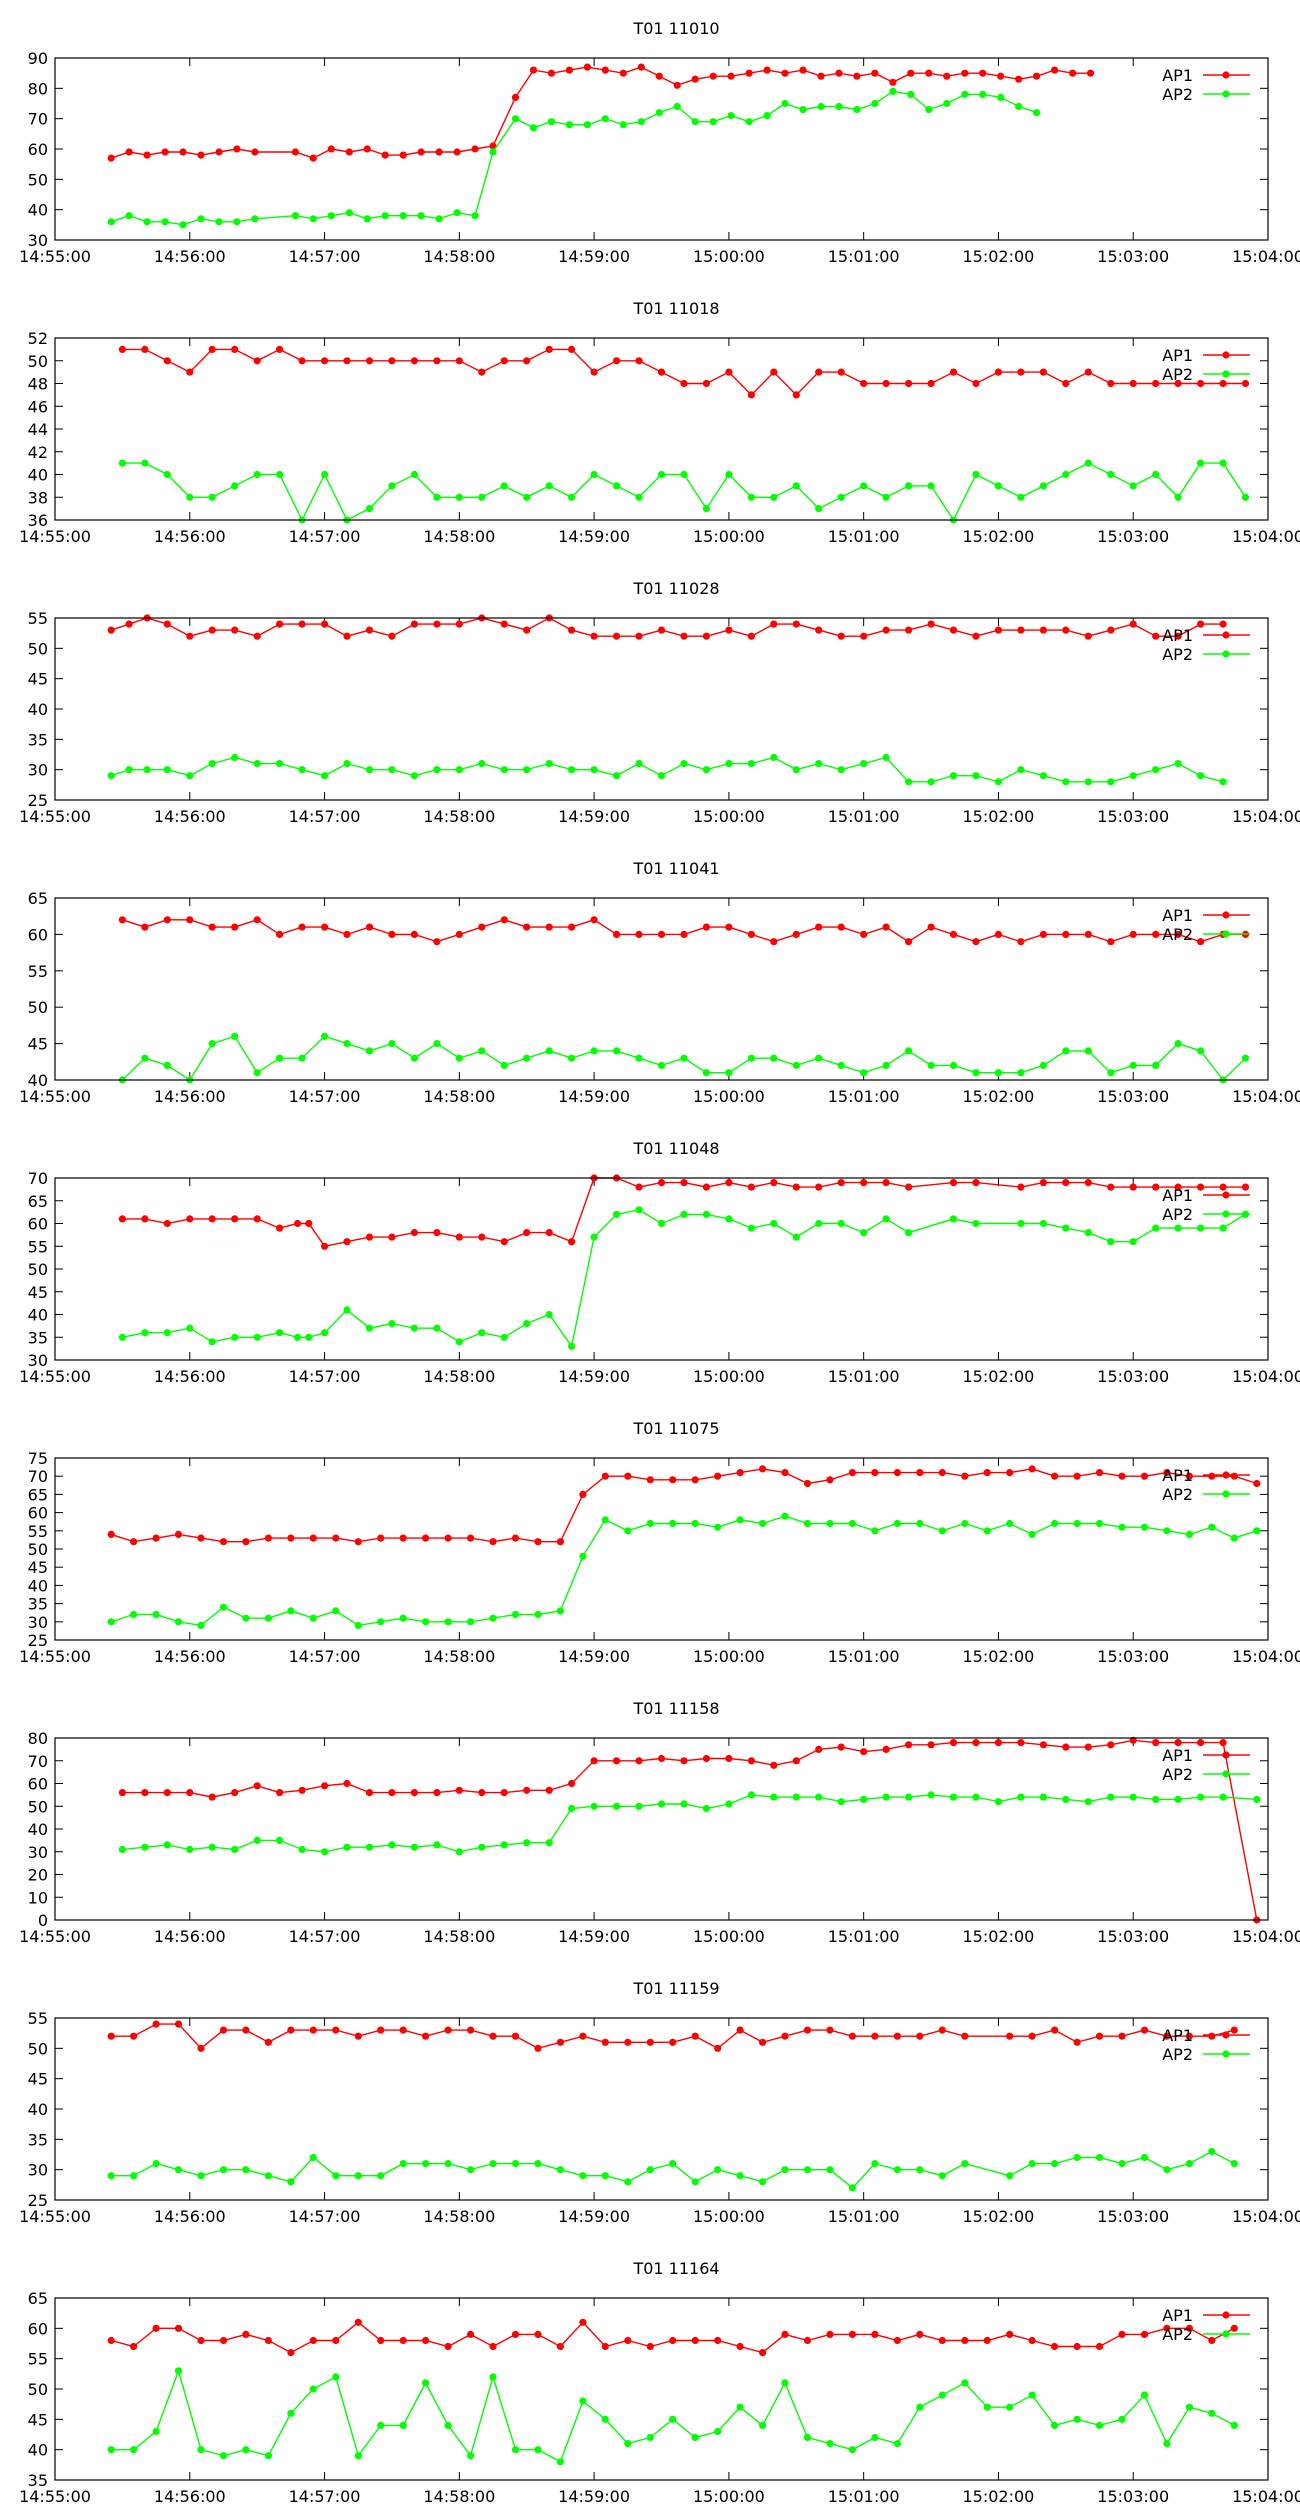 Image resolution: width=1300 pixels, height=2520 pixels. I want to click on legend-label-ap1: AP1, so click(1177, 1475).